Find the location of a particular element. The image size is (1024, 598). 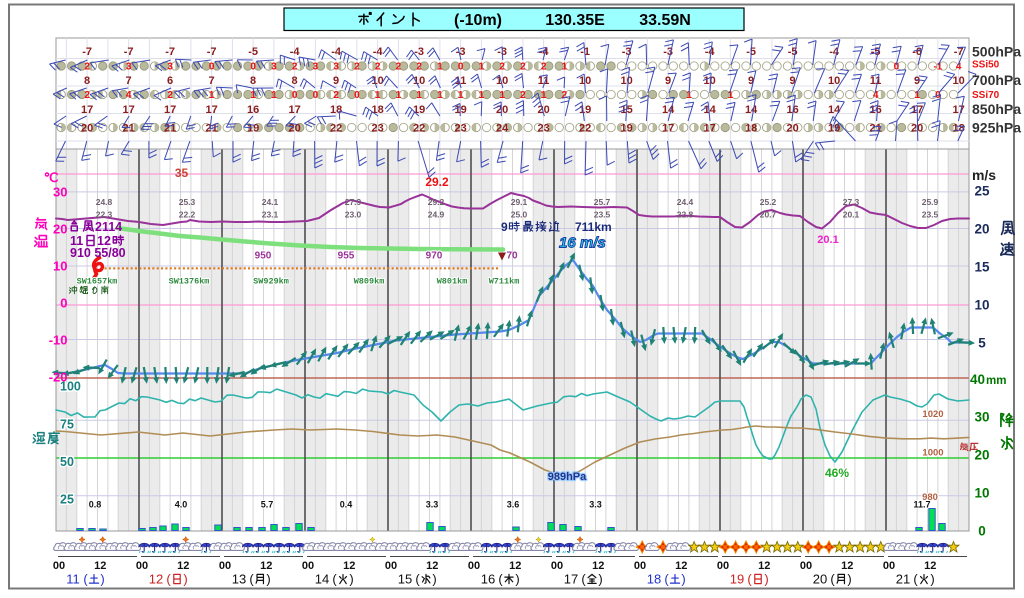

svg-text: 0.4 is located at coordinates (346, 505).